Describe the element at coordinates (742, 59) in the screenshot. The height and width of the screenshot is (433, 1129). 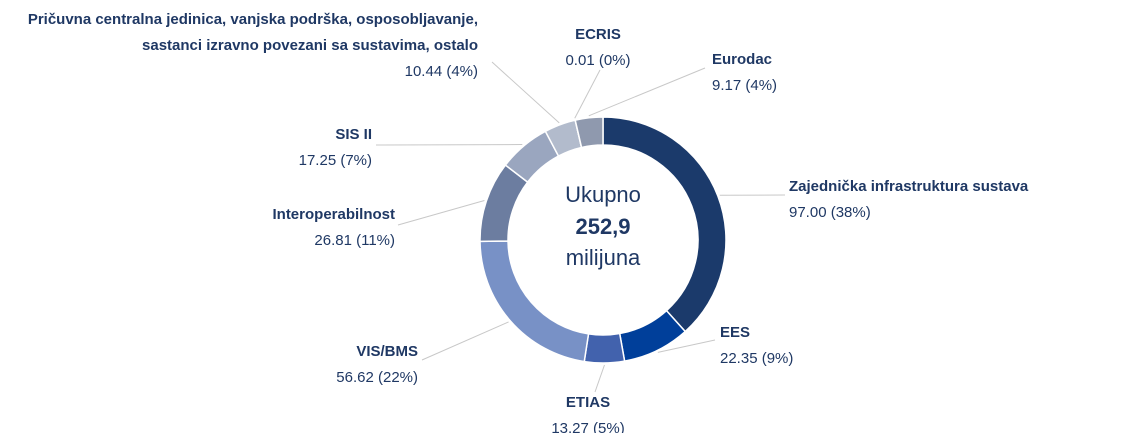
I see `category-label: Eurodac` at that location.